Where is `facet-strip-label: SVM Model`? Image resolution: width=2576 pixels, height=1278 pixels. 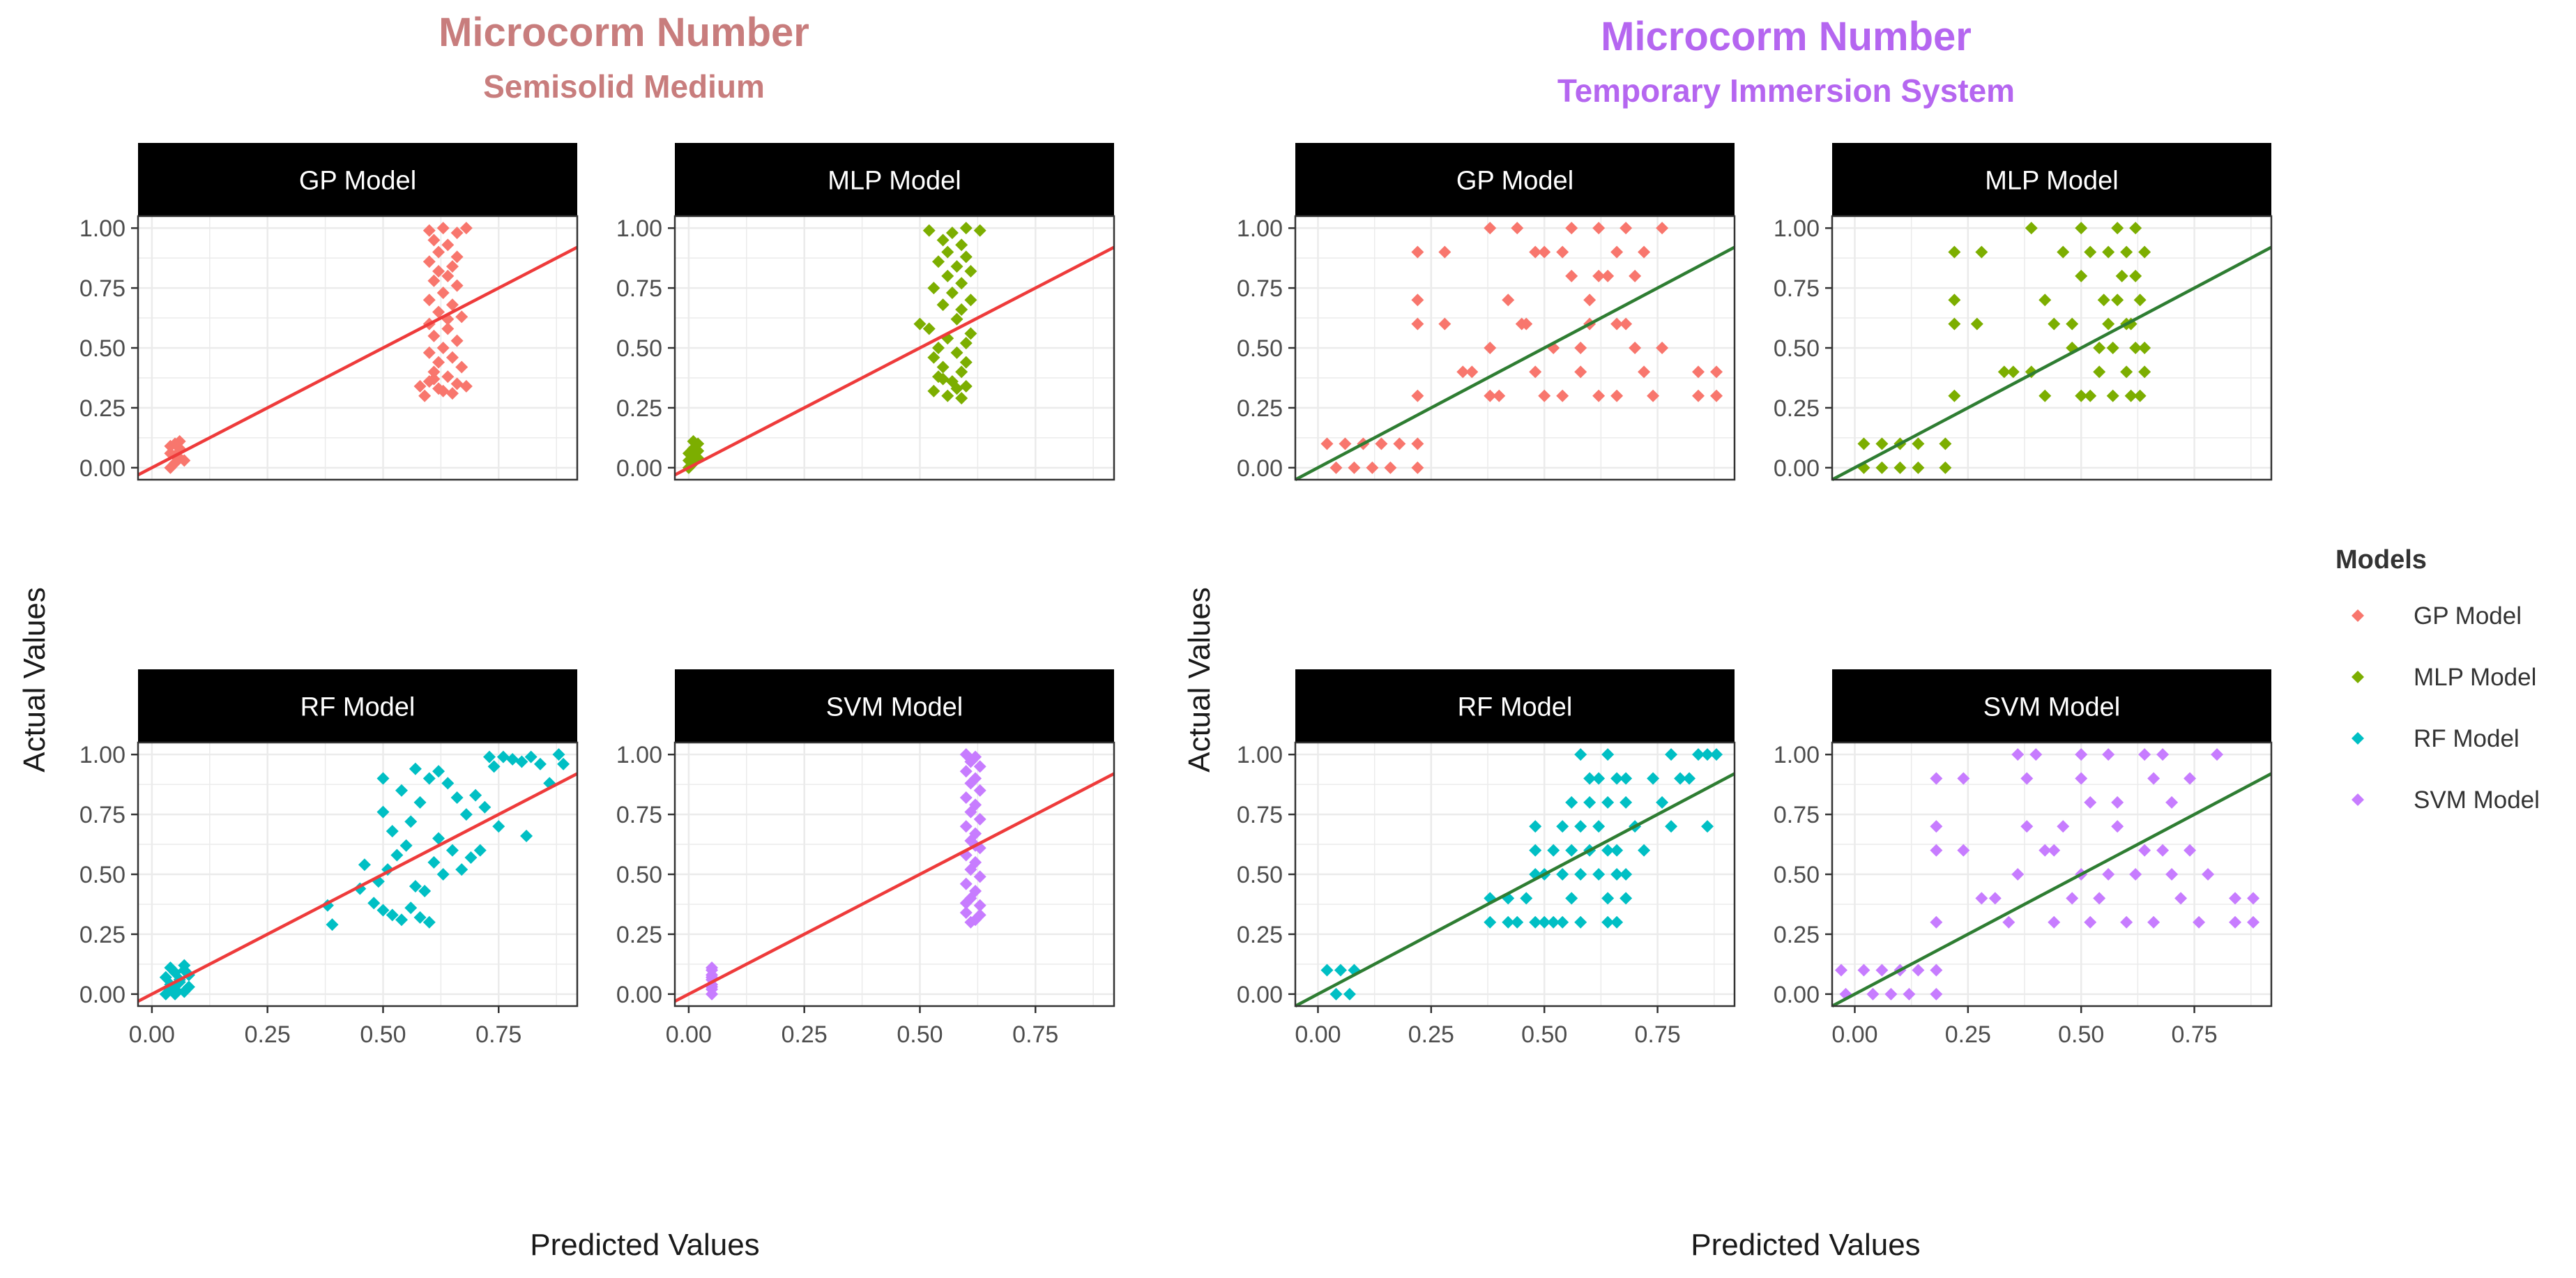
facet-strip-label: SVM Model is located at coordinates (895, 707).